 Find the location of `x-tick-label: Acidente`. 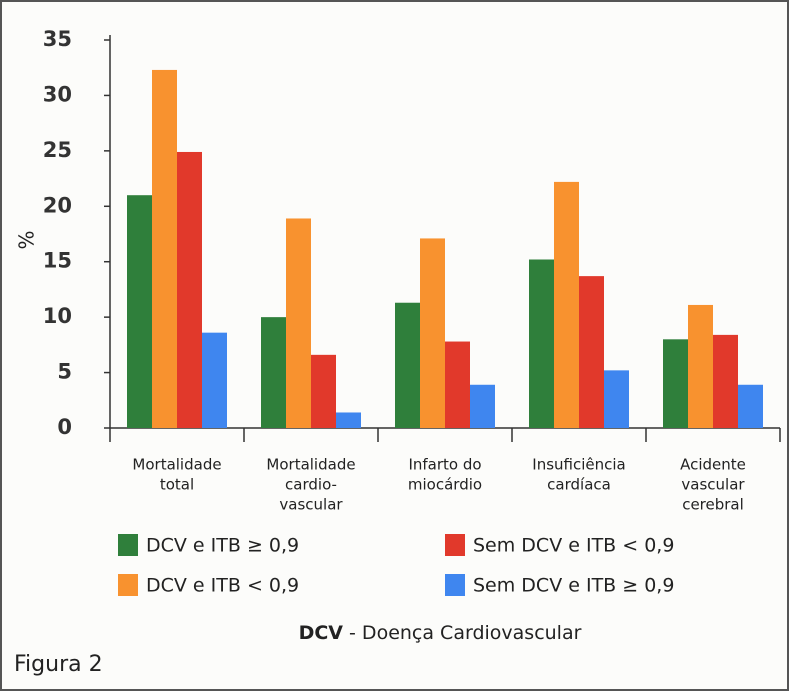

x-tick-label: Acidente is located at coordinates (713, 465).